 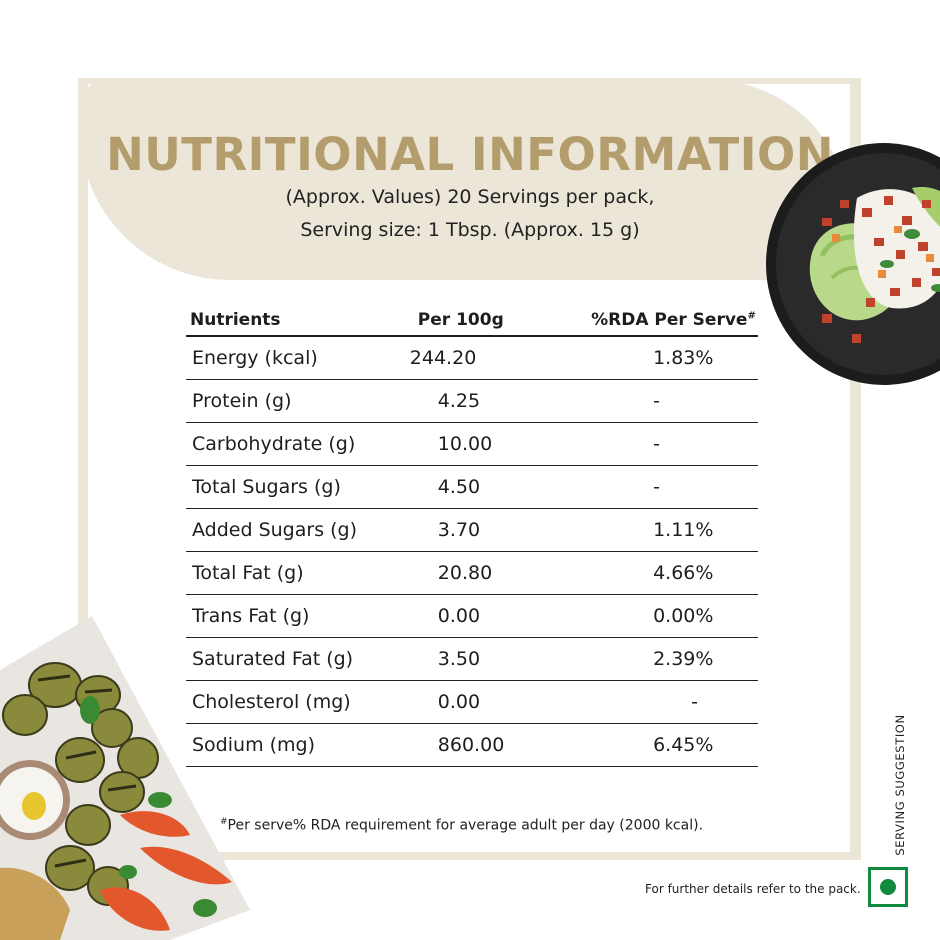 I want to click on nutrient-name: Added Sugars (g), so click(x=292, y=530).